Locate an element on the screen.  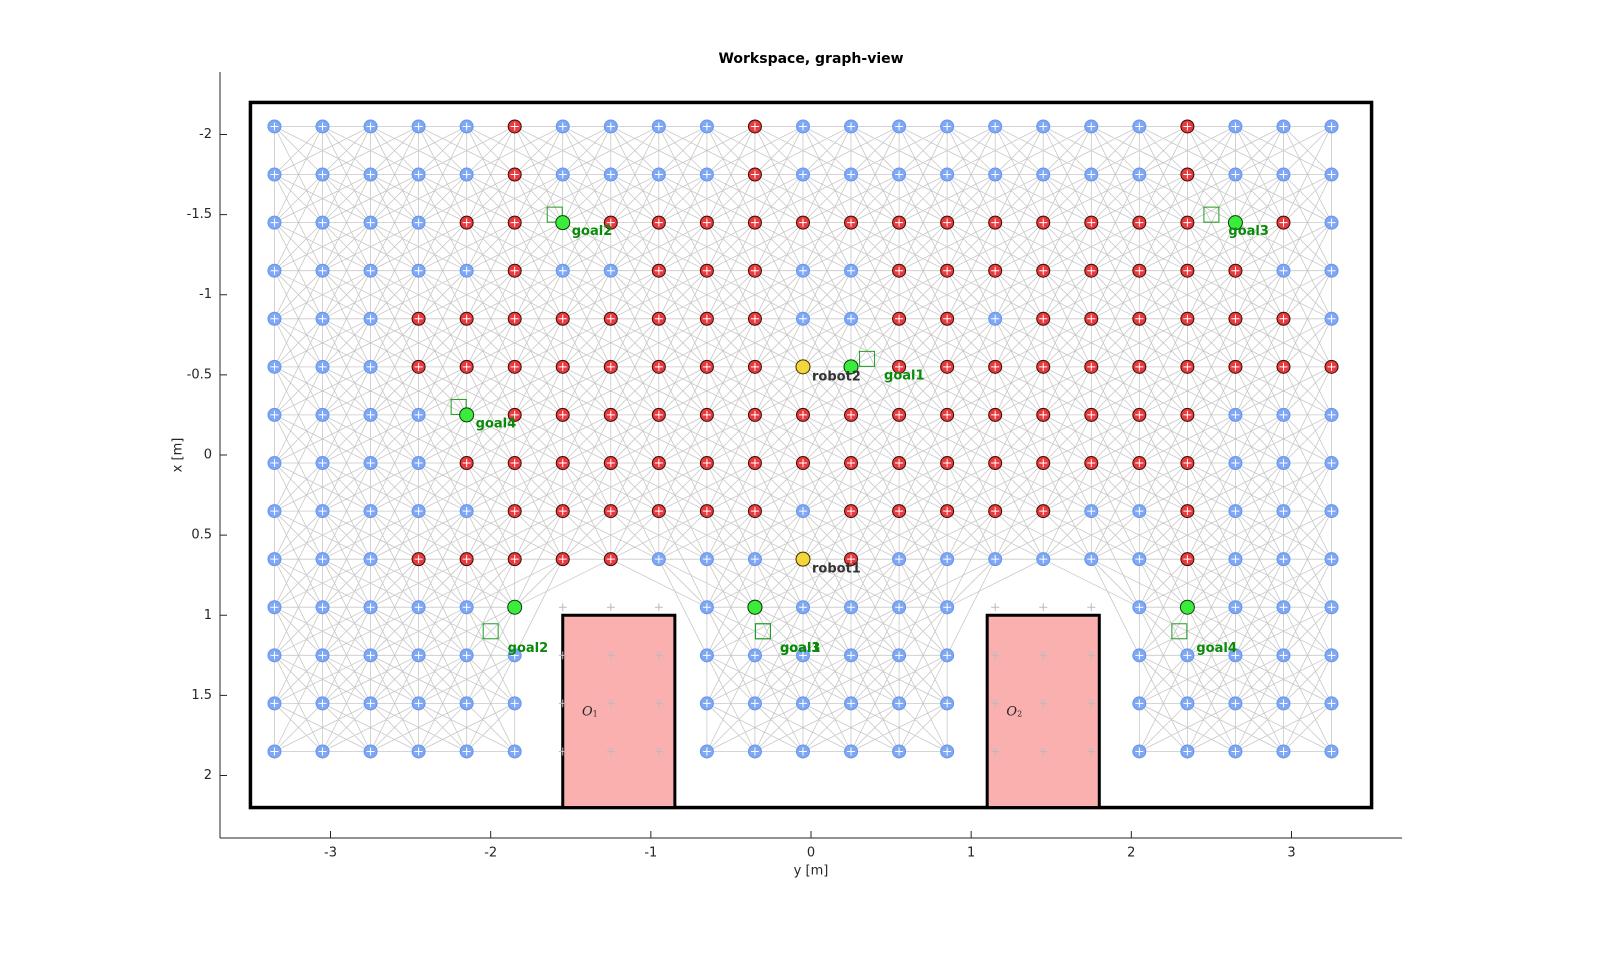
obstacle is located at coordinates (1043, 711).